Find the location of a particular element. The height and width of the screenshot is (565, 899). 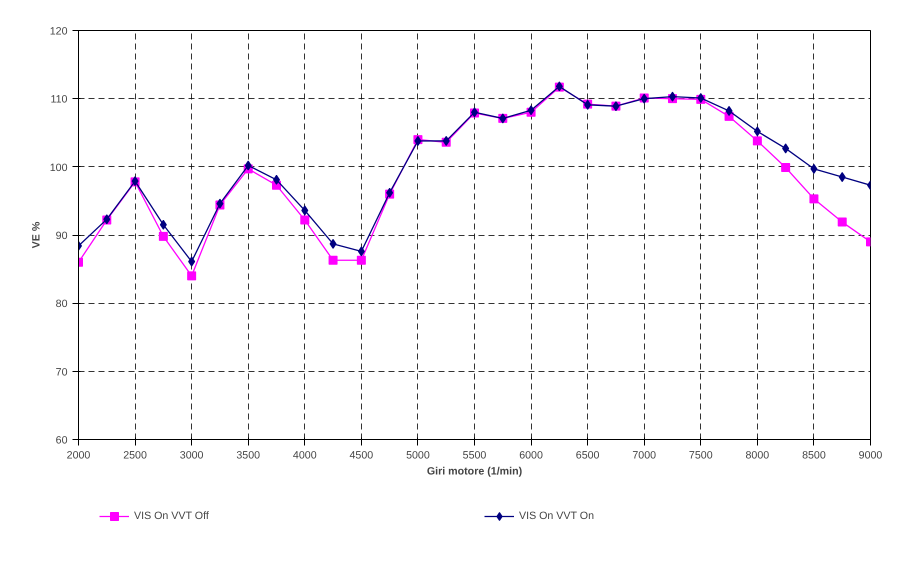

y-tick-label: 90 is located at coordinates (62, 236).